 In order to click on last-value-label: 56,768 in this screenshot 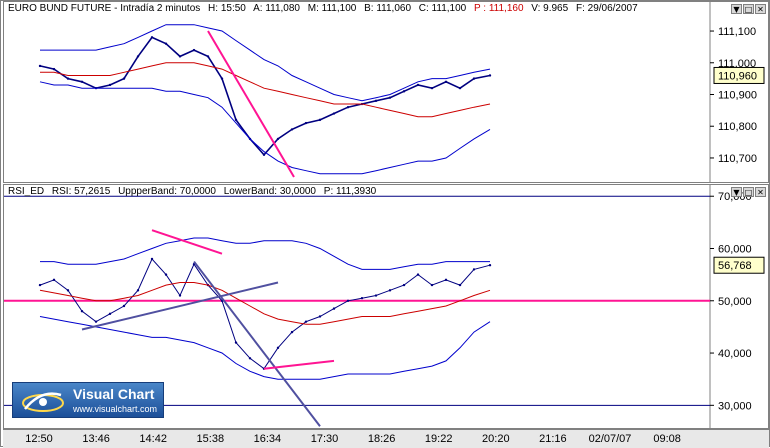, I will do `click(735, 266)`.